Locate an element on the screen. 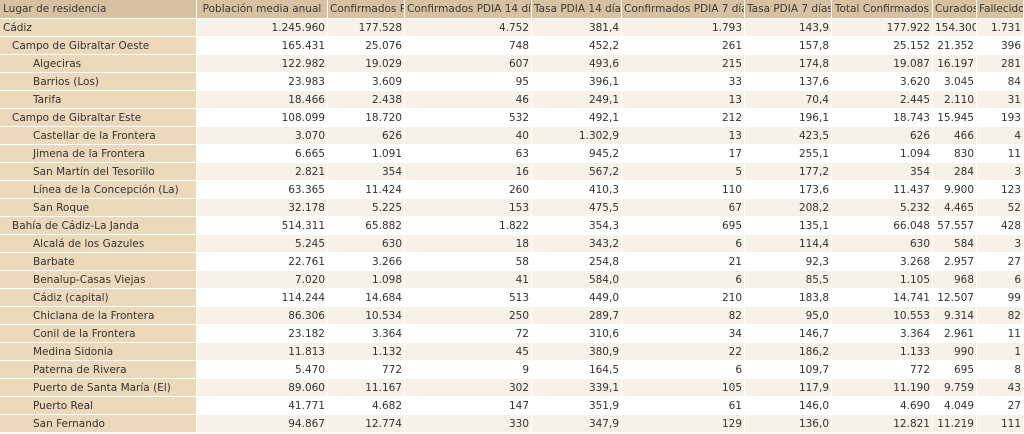 The image size is (1024, 434). row-label: San Roque is located at coordinates (98, 208).